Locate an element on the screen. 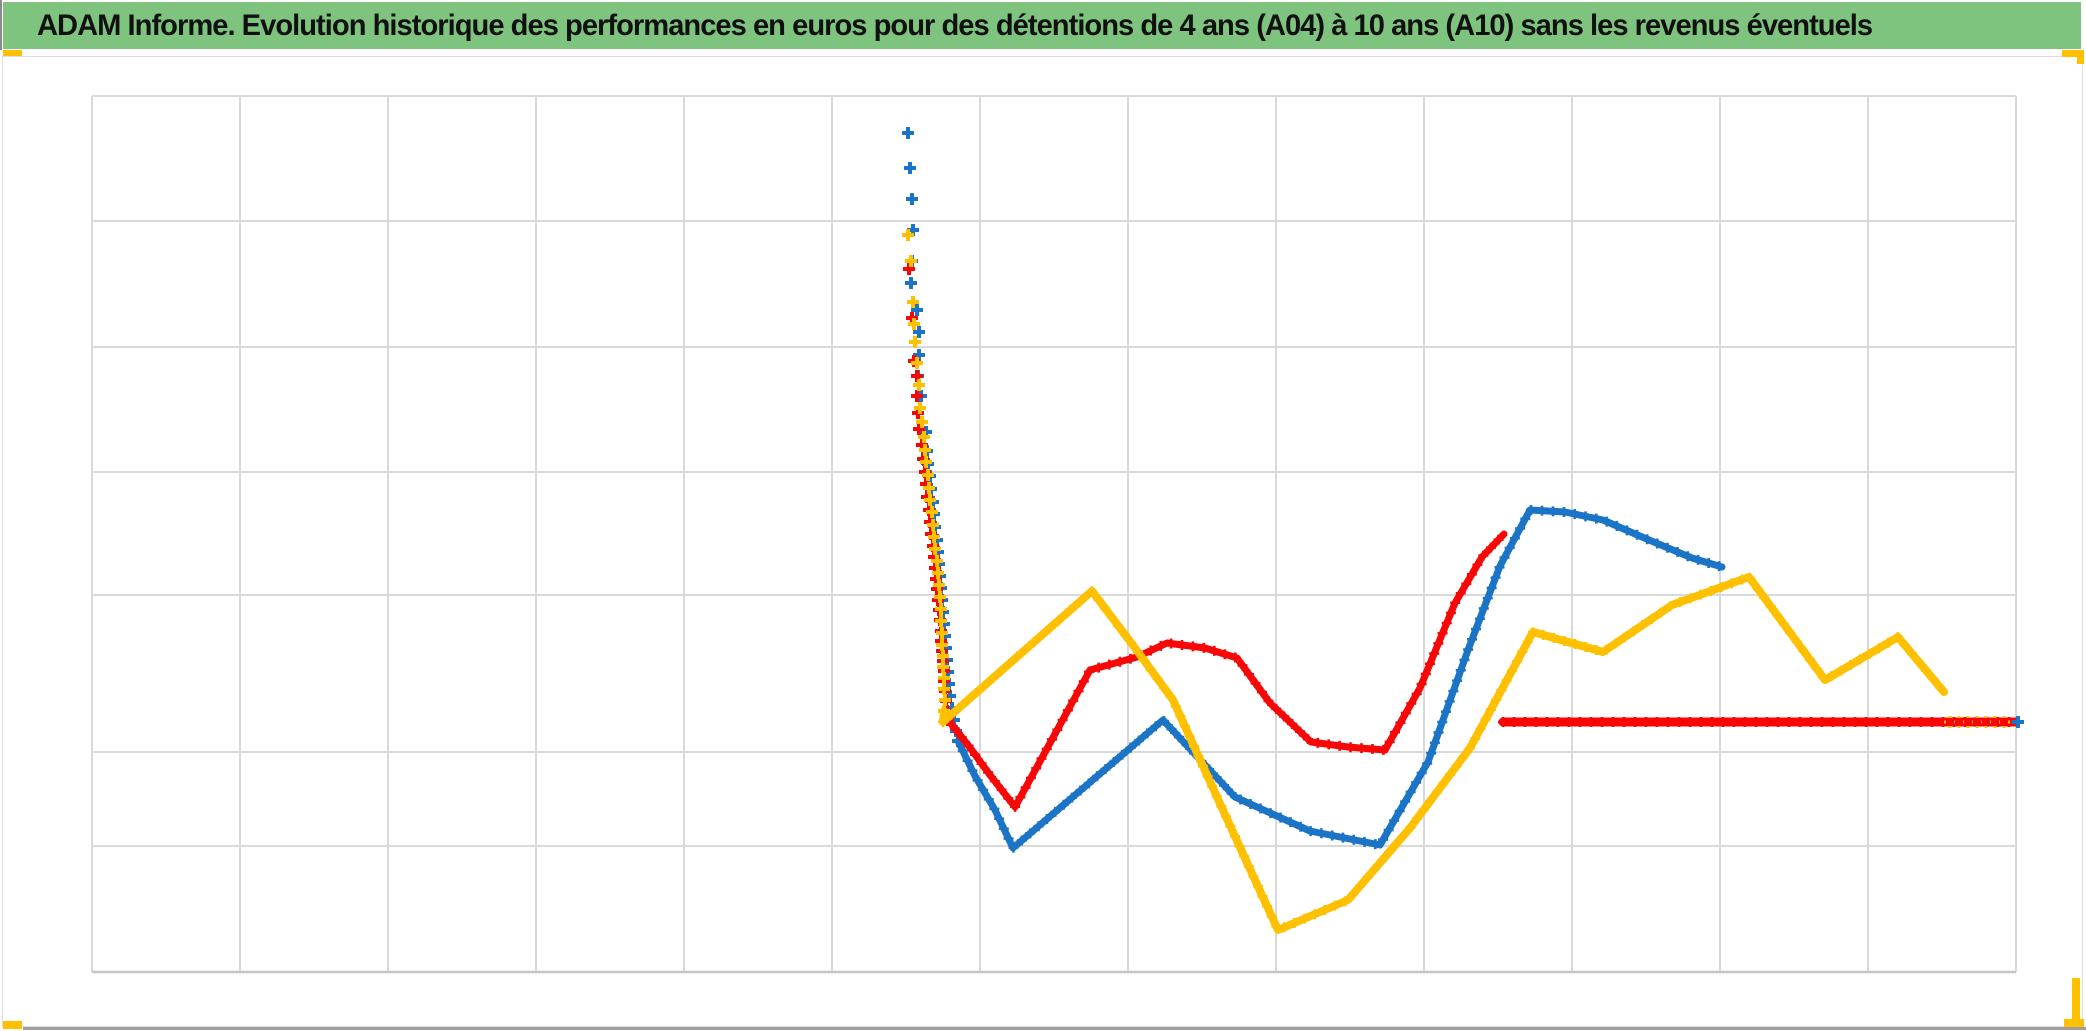 Image resolution: width=2086 pixels, height=1031 pixels. gold-fragment-bottom-left is located at coordinates (12, 1025).